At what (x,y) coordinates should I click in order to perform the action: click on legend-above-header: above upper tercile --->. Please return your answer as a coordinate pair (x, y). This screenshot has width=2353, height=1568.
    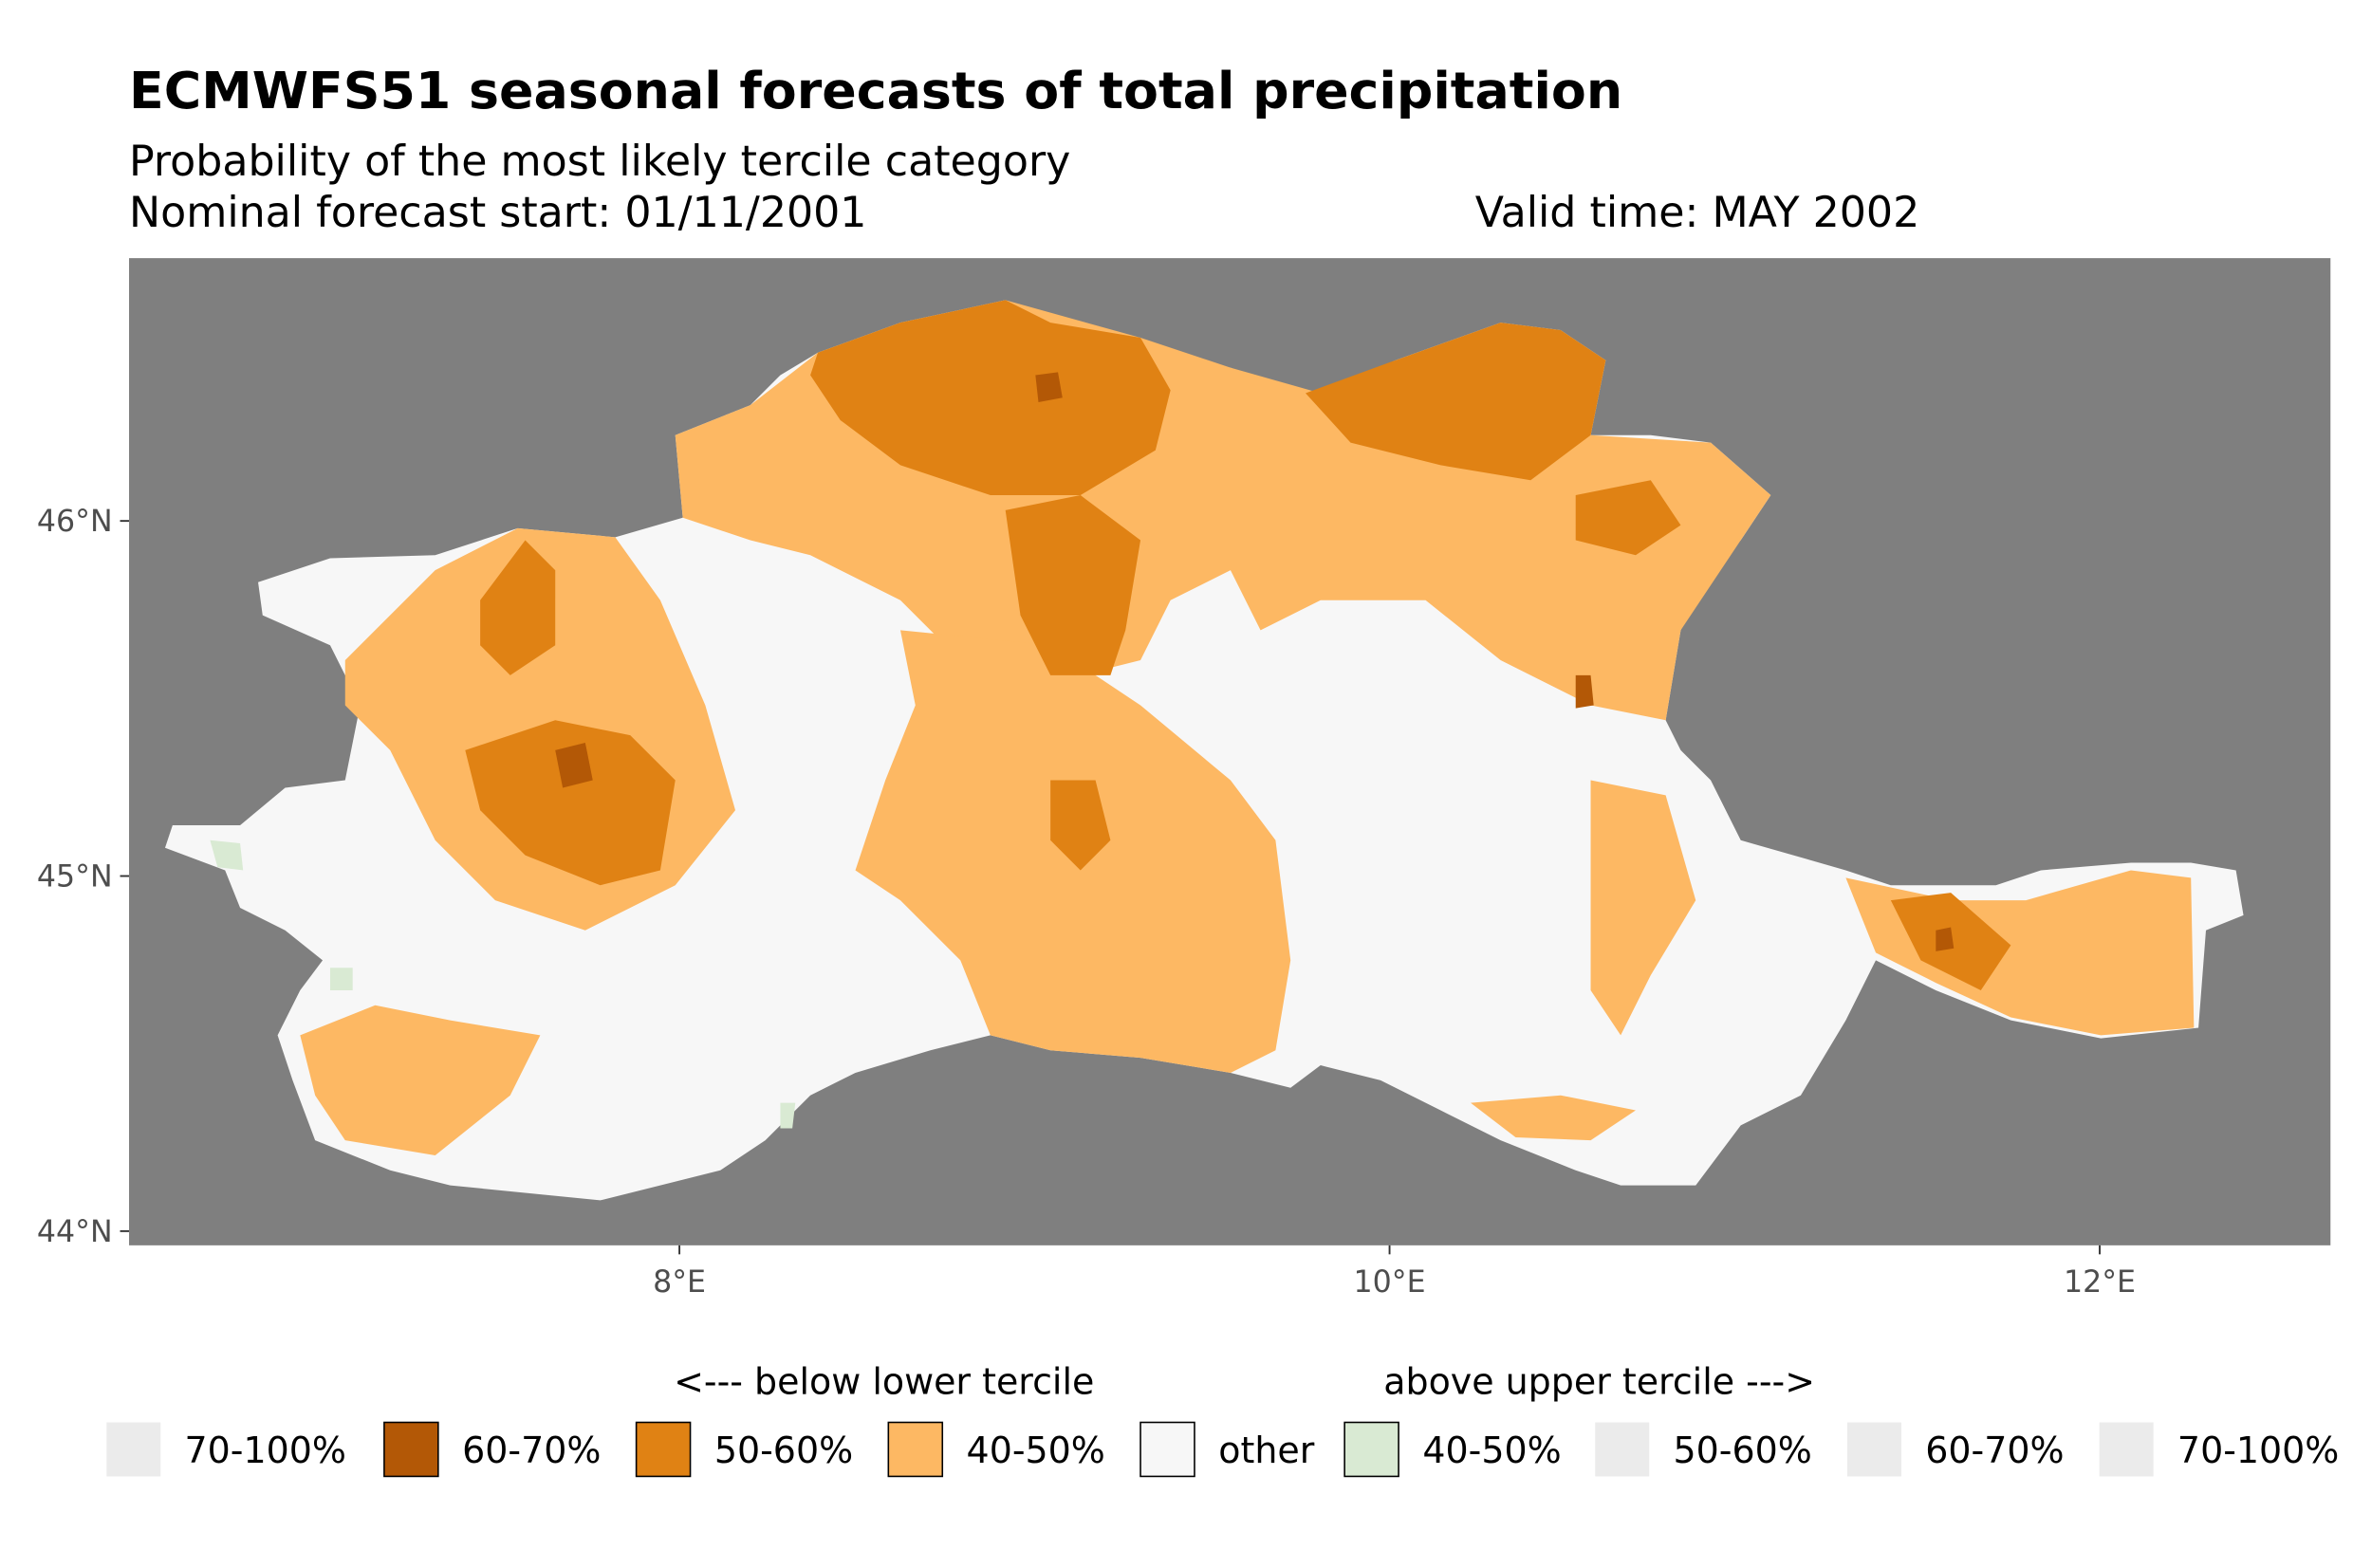
    Looking at the image, I should click on (1599, 1381).